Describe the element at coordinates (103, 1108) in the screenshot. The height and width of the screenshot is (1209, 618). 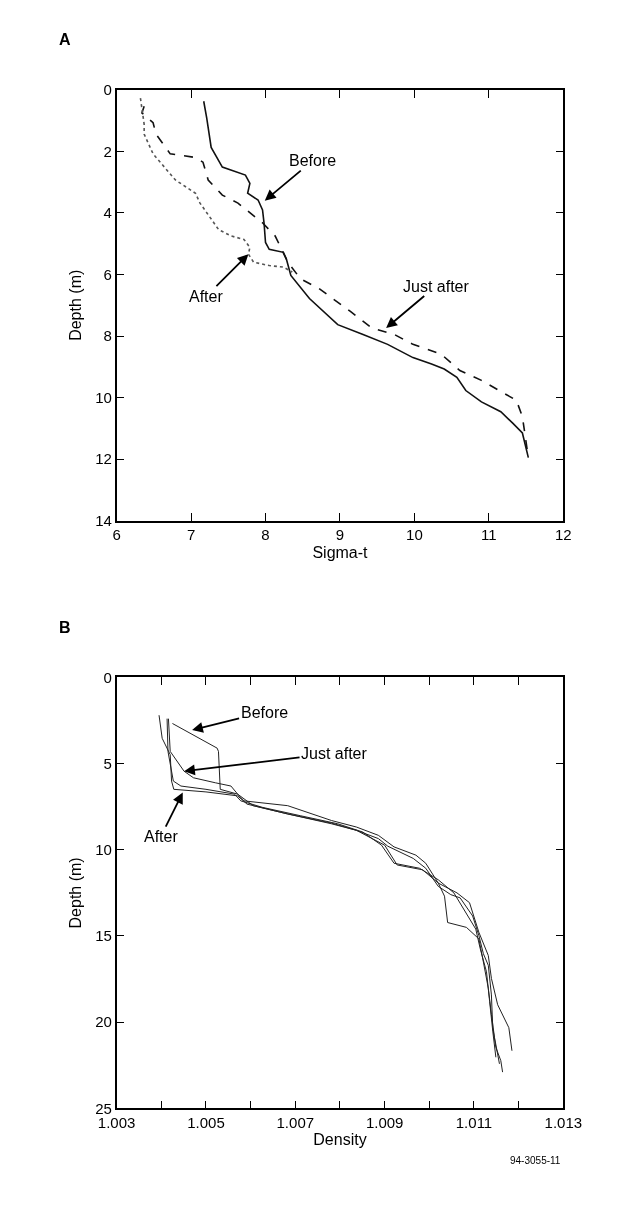
I see `y-tick-label: 25` at that location.